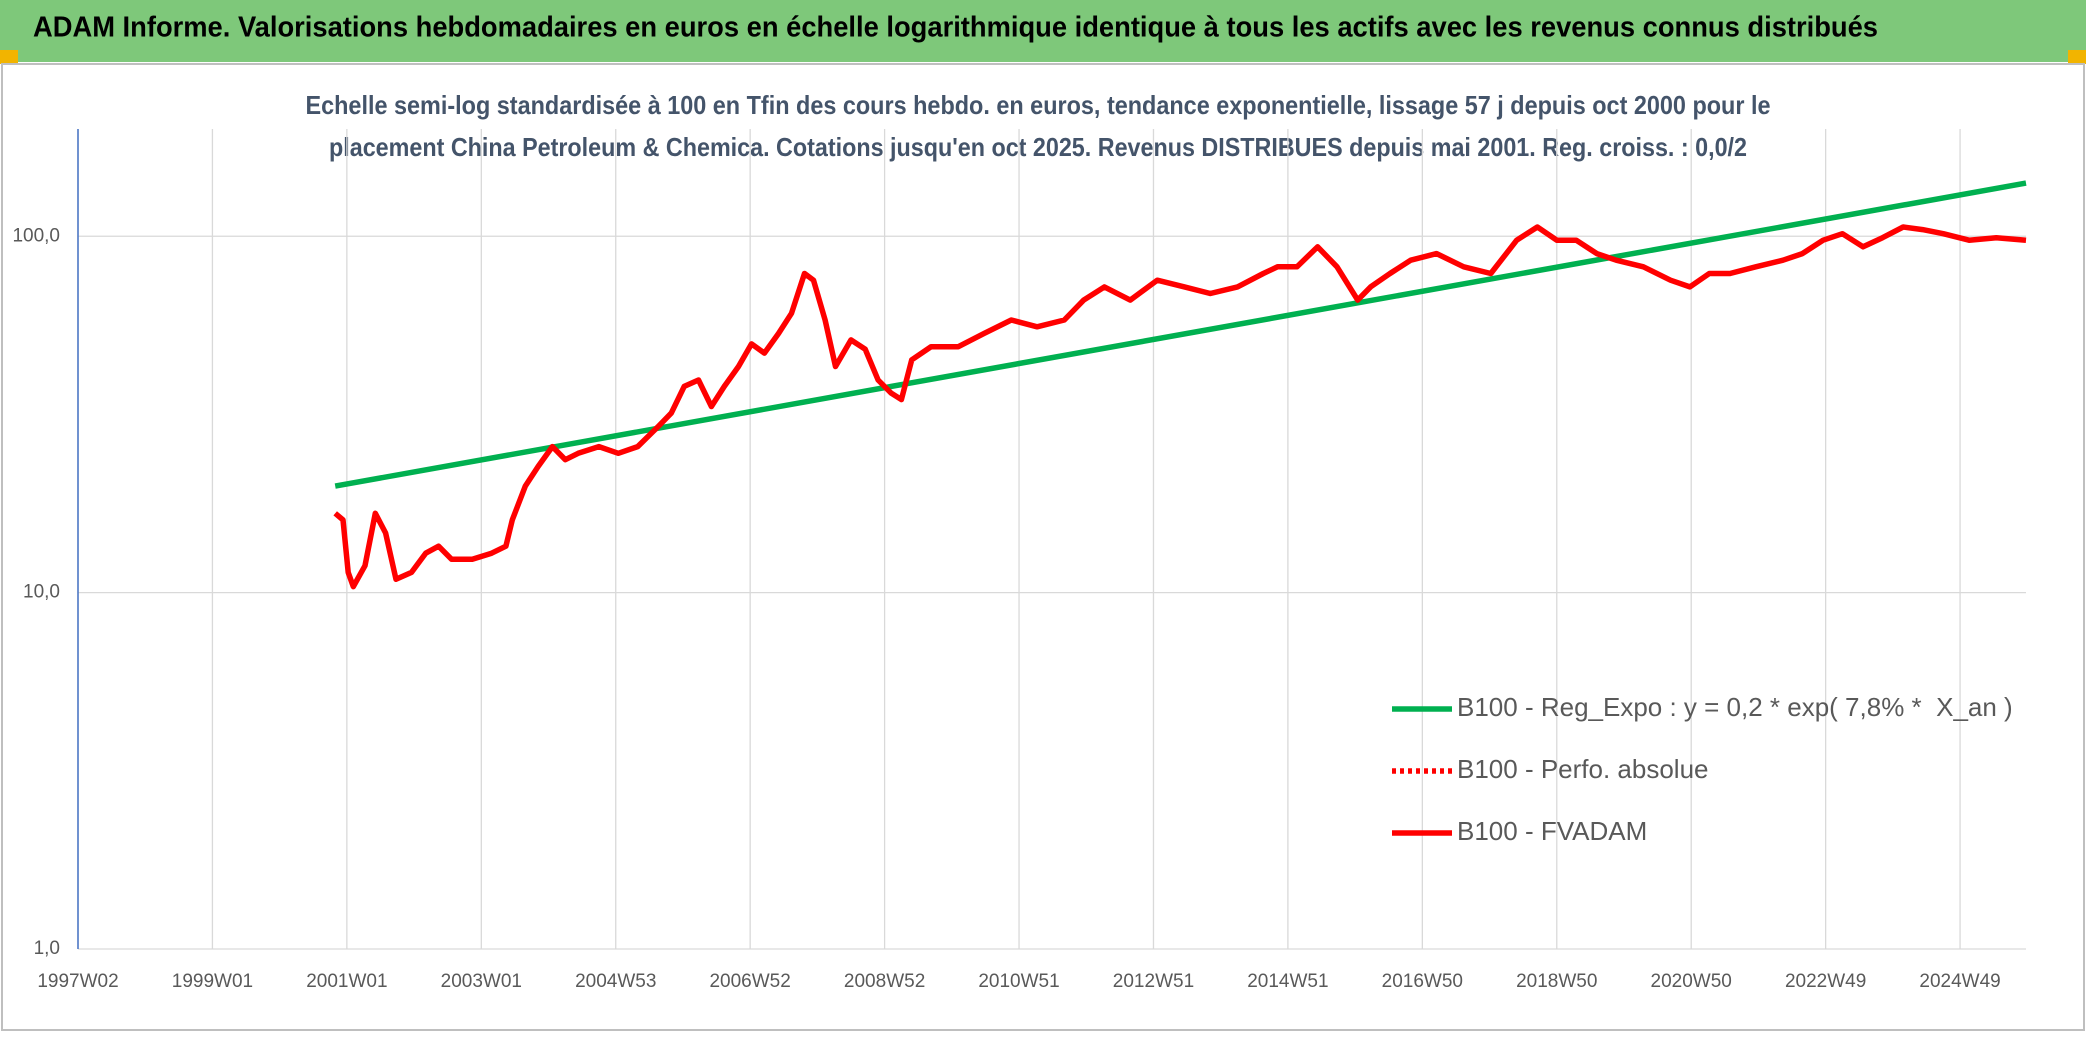 The height and width of the screenshot is (1038, 2086). I want to click on y-tick-label: 100,0, so click(36, 235).